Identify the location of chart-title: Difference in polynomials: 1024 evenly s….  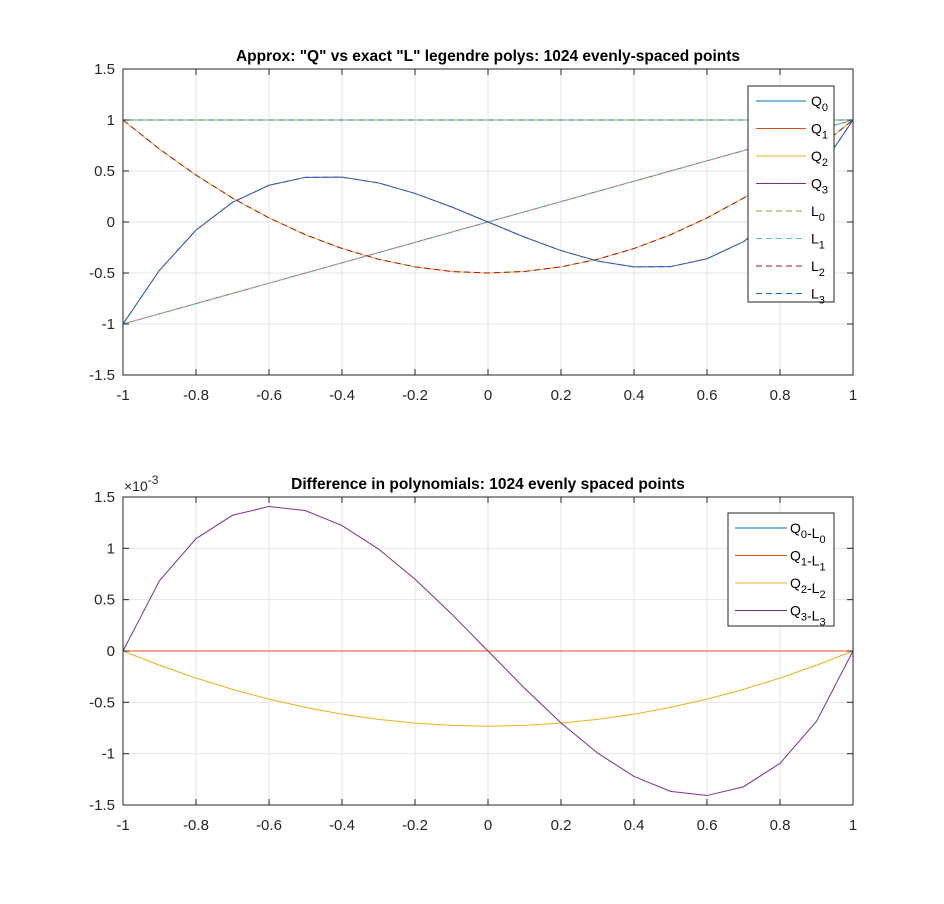
(488, 484).